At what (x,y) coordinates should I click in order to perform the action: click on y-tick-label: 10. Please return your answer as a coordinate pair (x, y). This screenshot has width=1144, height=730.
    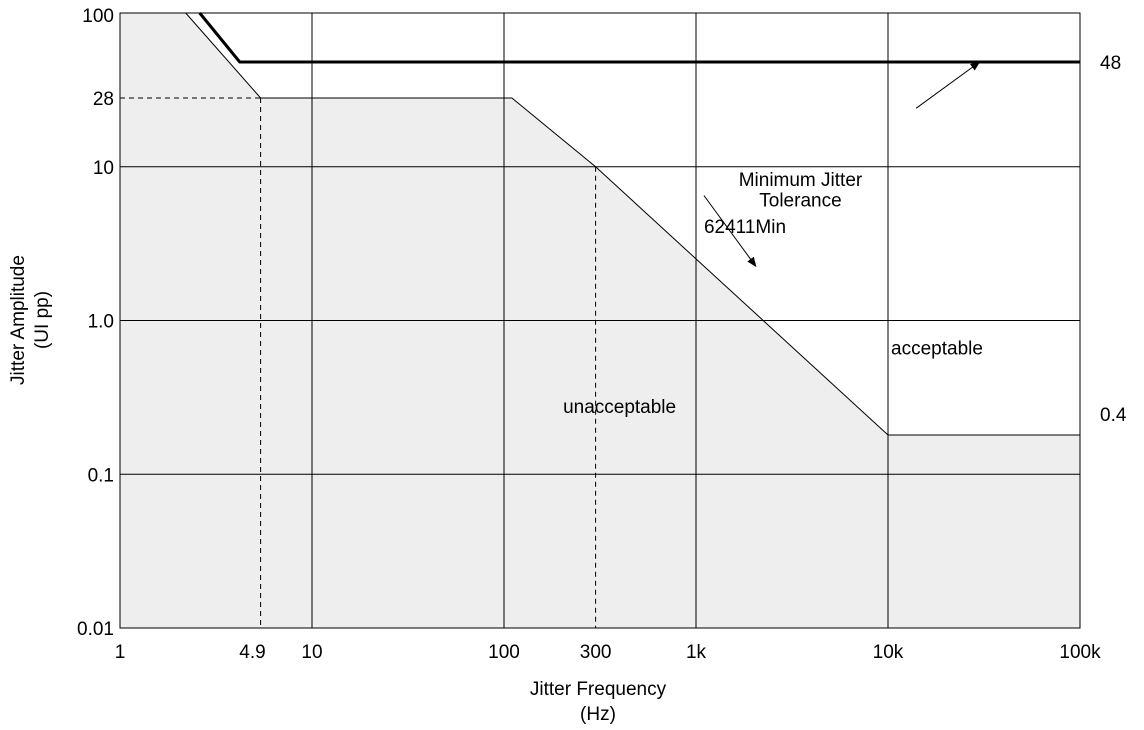
    Looking at the image, I should click on (103, 168).